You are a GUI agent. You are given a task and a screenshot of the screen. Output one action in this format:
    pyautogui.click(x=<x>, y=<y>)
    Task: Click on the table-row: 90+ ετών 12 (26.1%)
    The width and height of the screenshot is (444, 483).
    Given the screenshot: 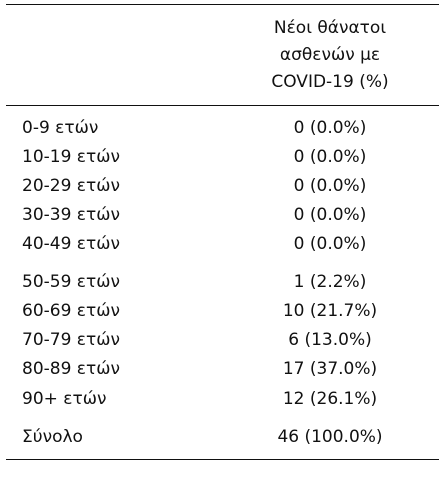 What is the action you would take?
    pyautogui.click(x=222, y=399)
    